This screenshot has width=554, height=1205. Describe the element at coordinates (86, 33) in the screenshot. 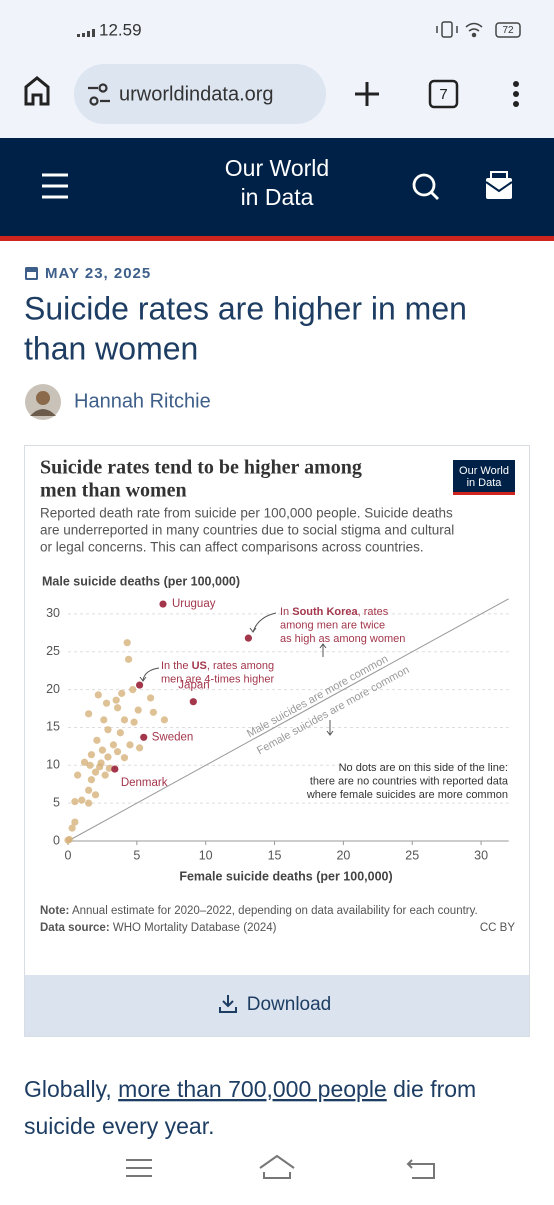

I see `signal-icon` at that location.